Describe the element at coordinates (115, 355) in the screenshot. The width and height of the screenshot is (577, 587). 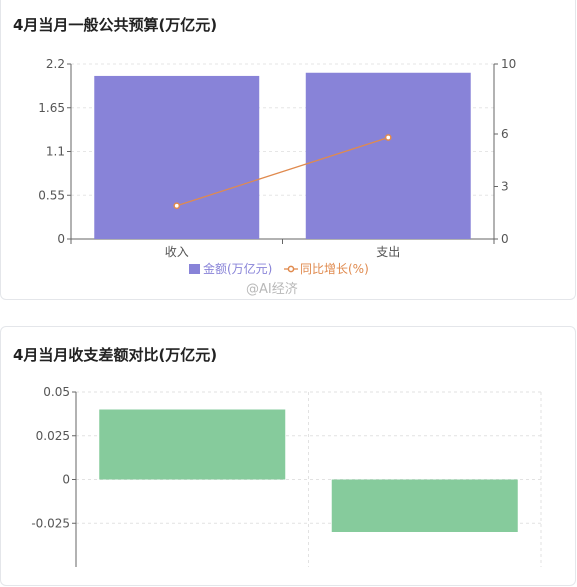
I see `chart2-title: 4月当月收支差额对比(万亿元)` at that location.